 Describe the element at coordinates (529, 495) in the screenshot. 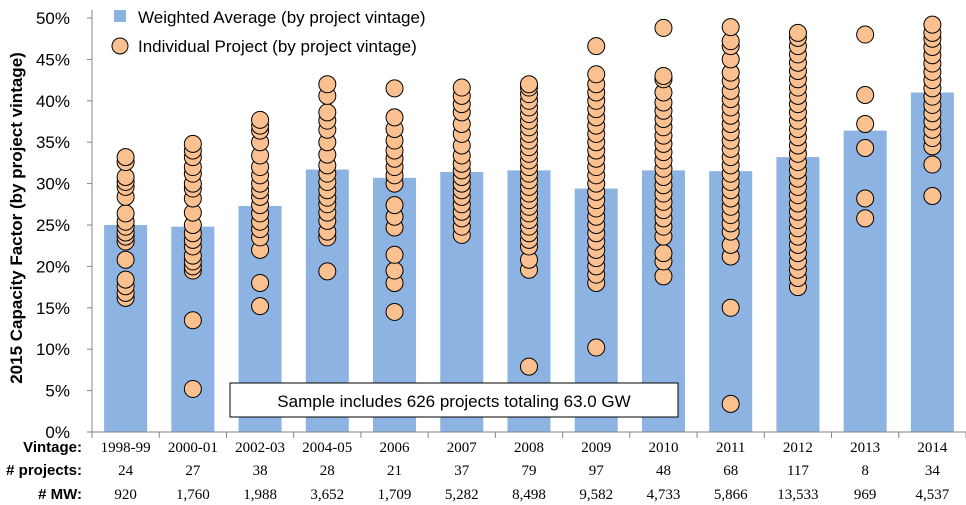

I see `table-cell: 8,498` at that location.